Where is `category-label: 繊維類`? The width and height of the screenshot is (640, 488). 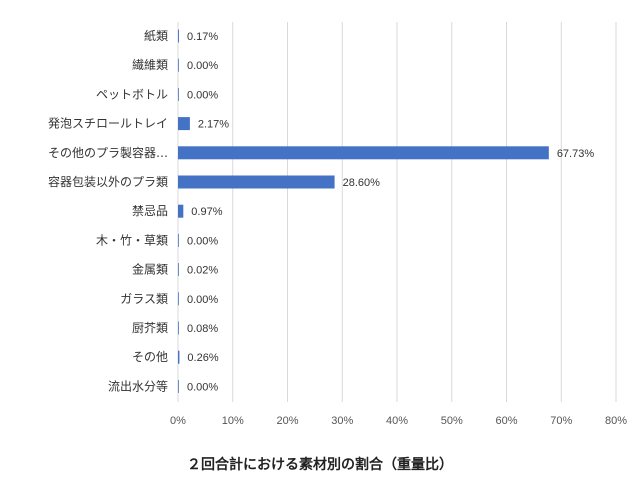
category-label: 繊維類 is located at coordinates (150, 65).